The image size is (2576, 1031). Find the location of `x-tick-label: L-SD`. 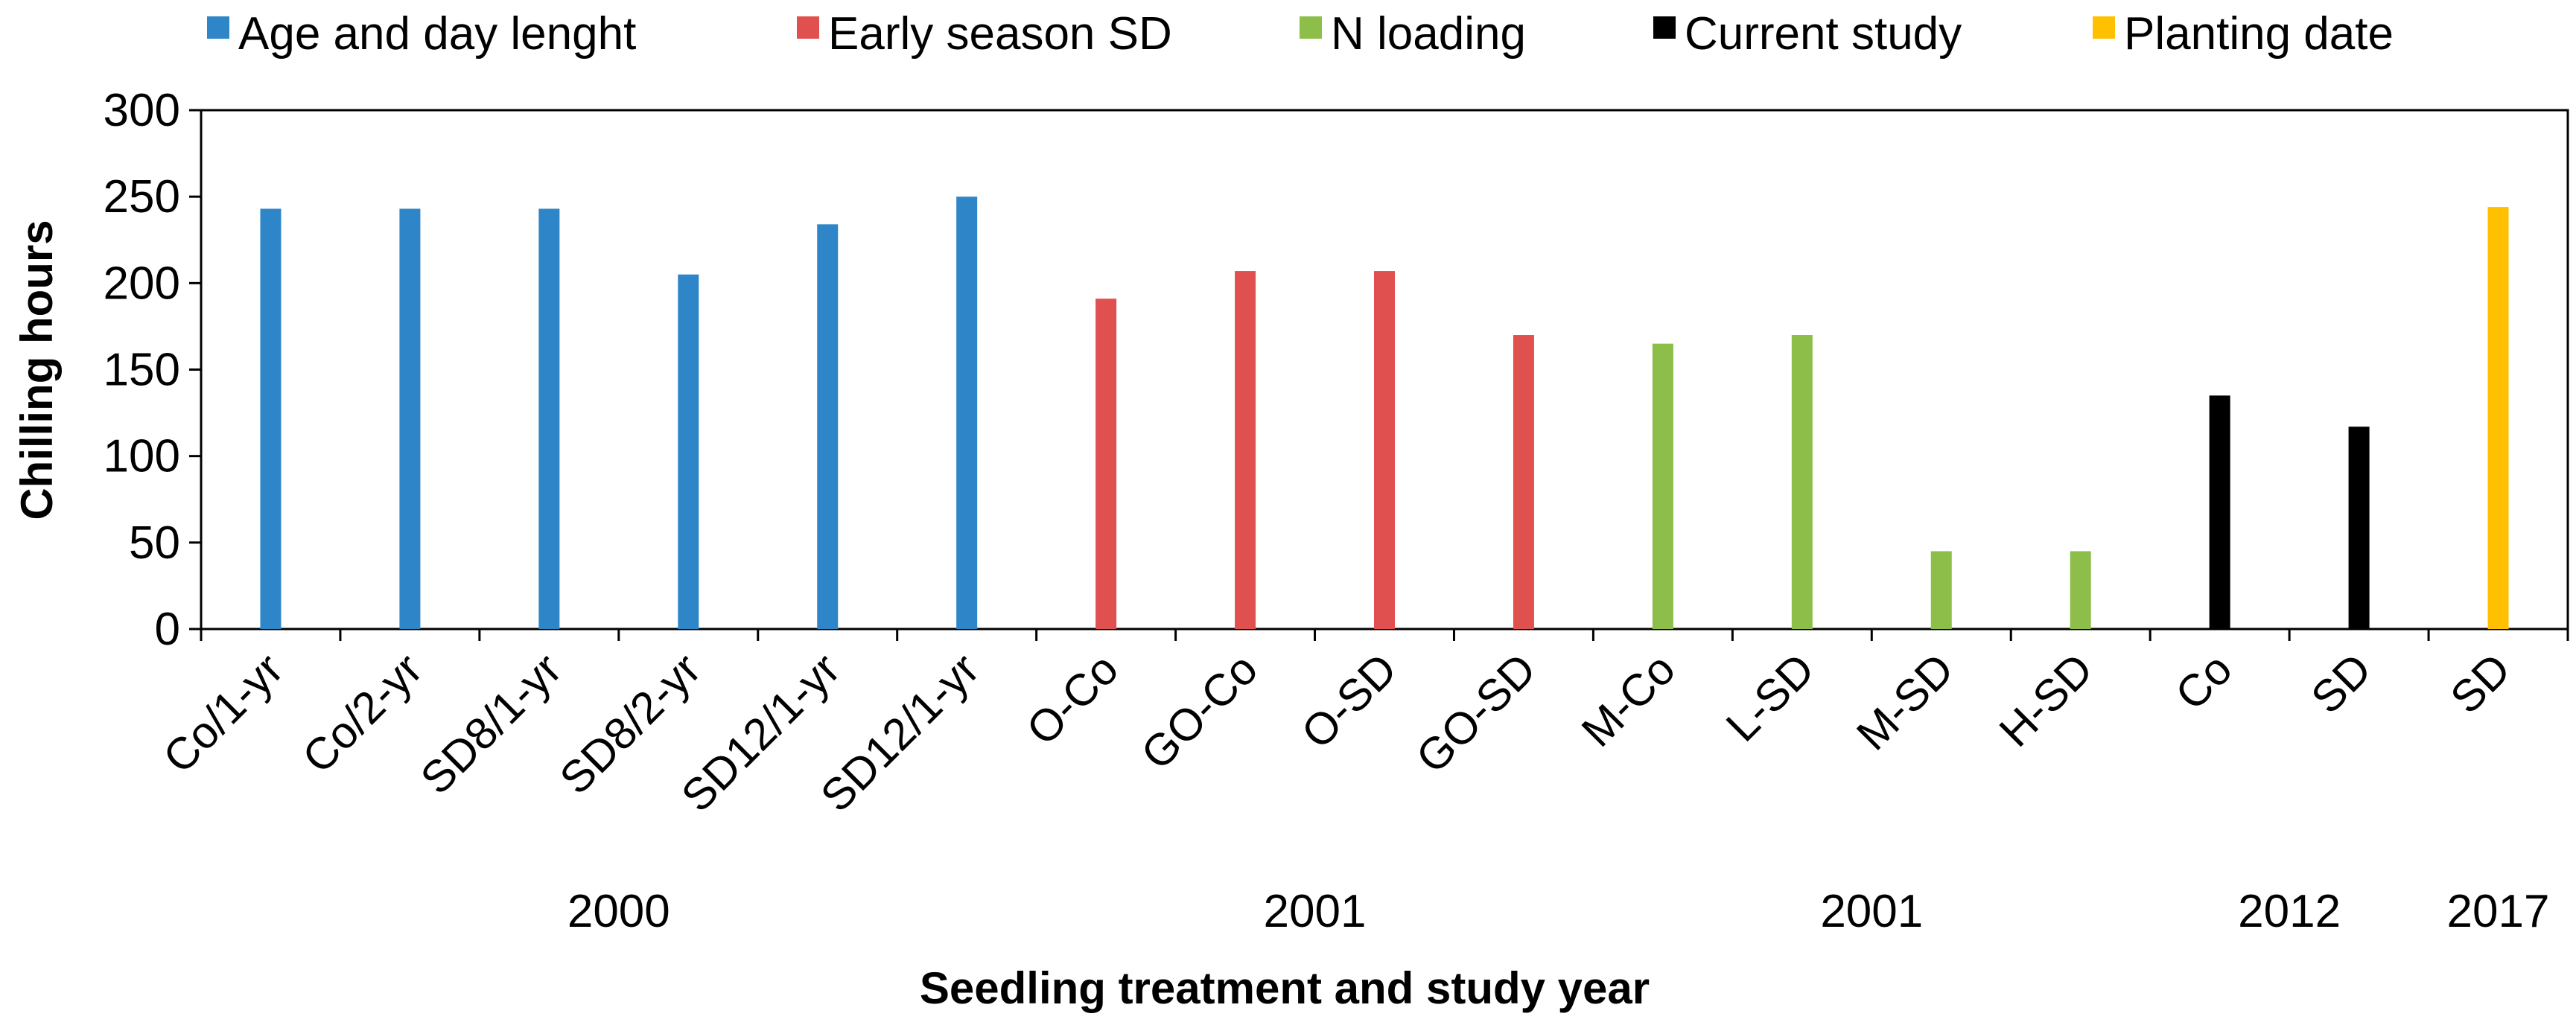

x-tick-label: L-SD is located at coordinates (1770, 697).